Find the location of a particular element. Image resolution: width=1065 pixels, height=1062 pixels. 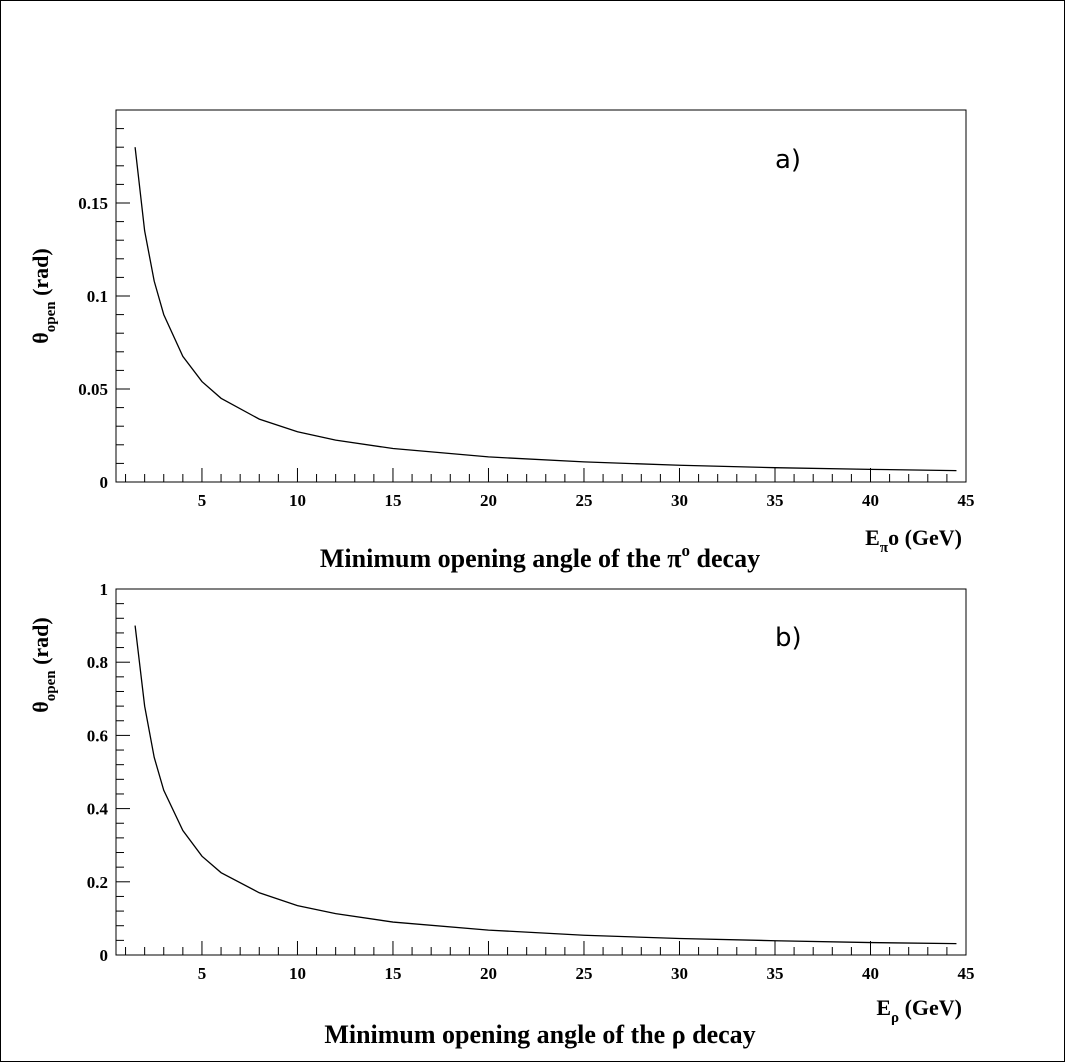

x-ticks-b is located at coordinates (546, 948).